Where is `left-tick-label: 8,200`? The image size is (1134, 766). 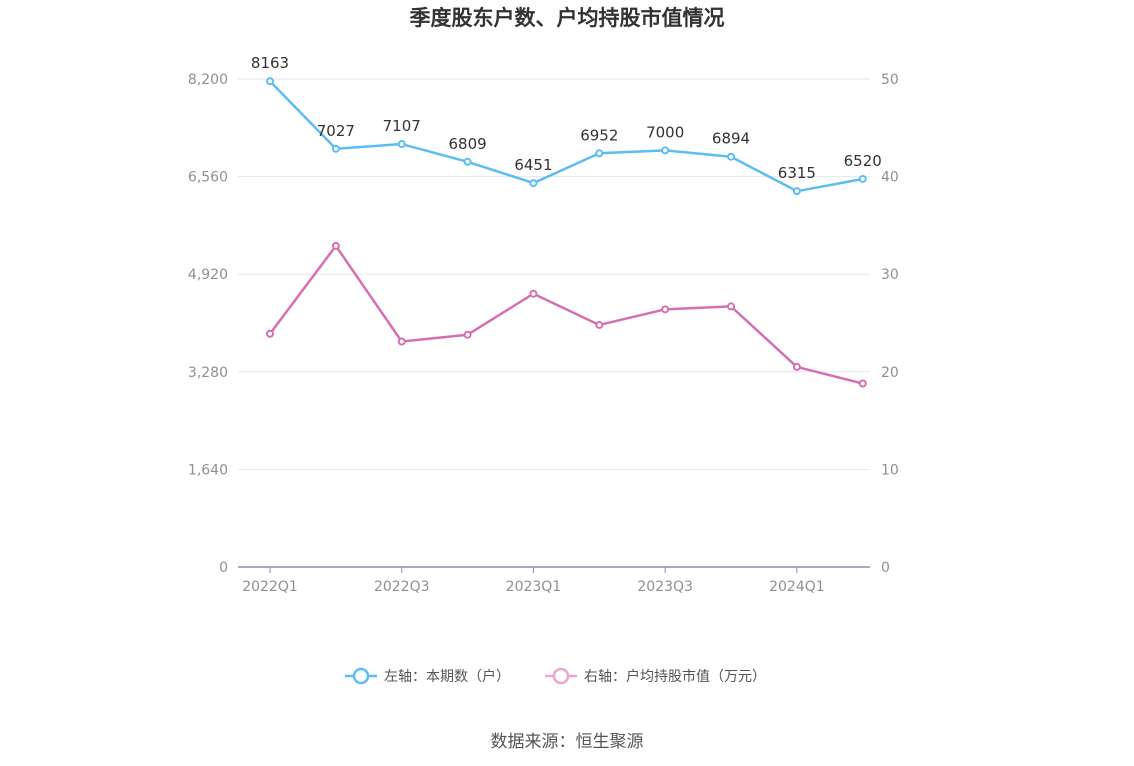
left-tick-label: 8,200 is located at coordinates (208, 80).